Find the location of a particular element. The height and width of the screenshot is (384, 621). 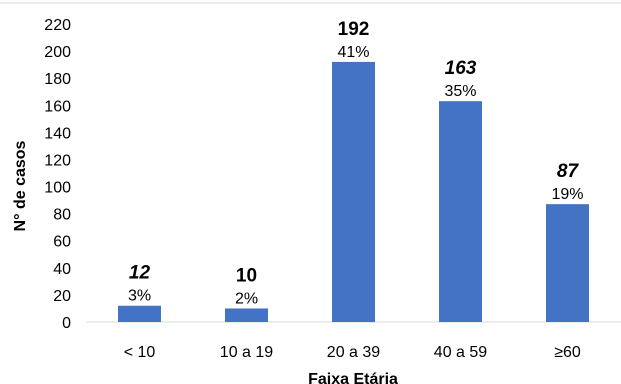

y-tick-label: 40 is located at coordinates (62, 269).